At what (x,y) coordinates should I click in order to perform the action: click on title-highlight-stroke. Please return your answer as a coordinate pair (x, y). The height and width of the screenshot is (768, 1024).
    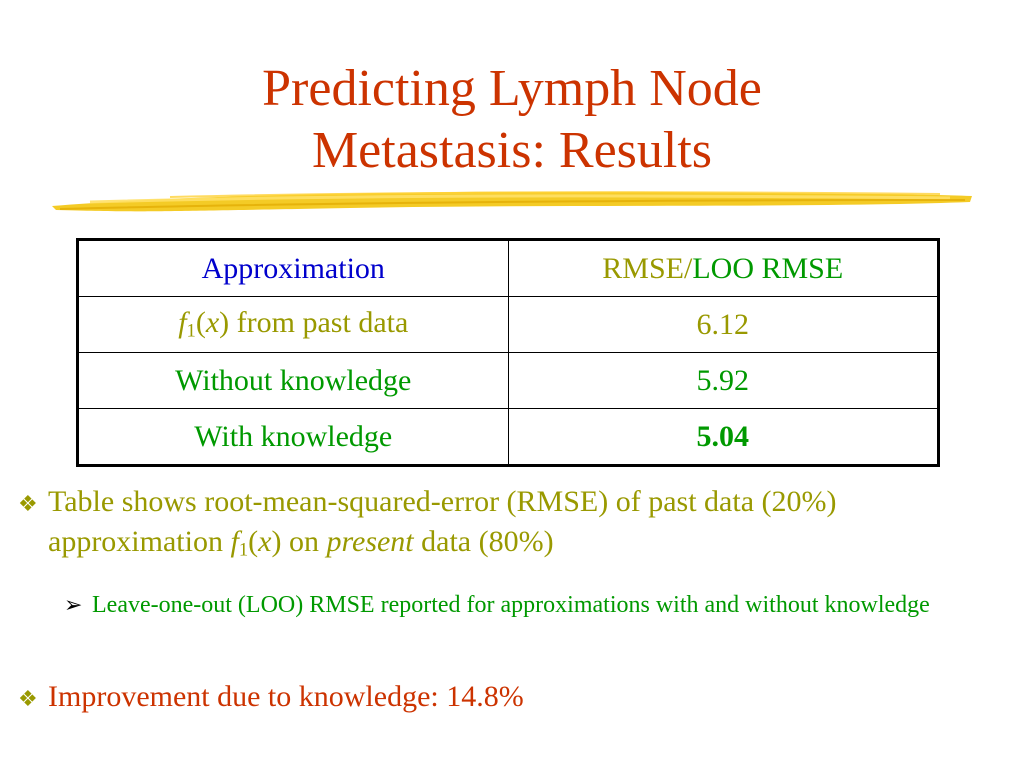
    Looking at the image, I should click on (512, 201).